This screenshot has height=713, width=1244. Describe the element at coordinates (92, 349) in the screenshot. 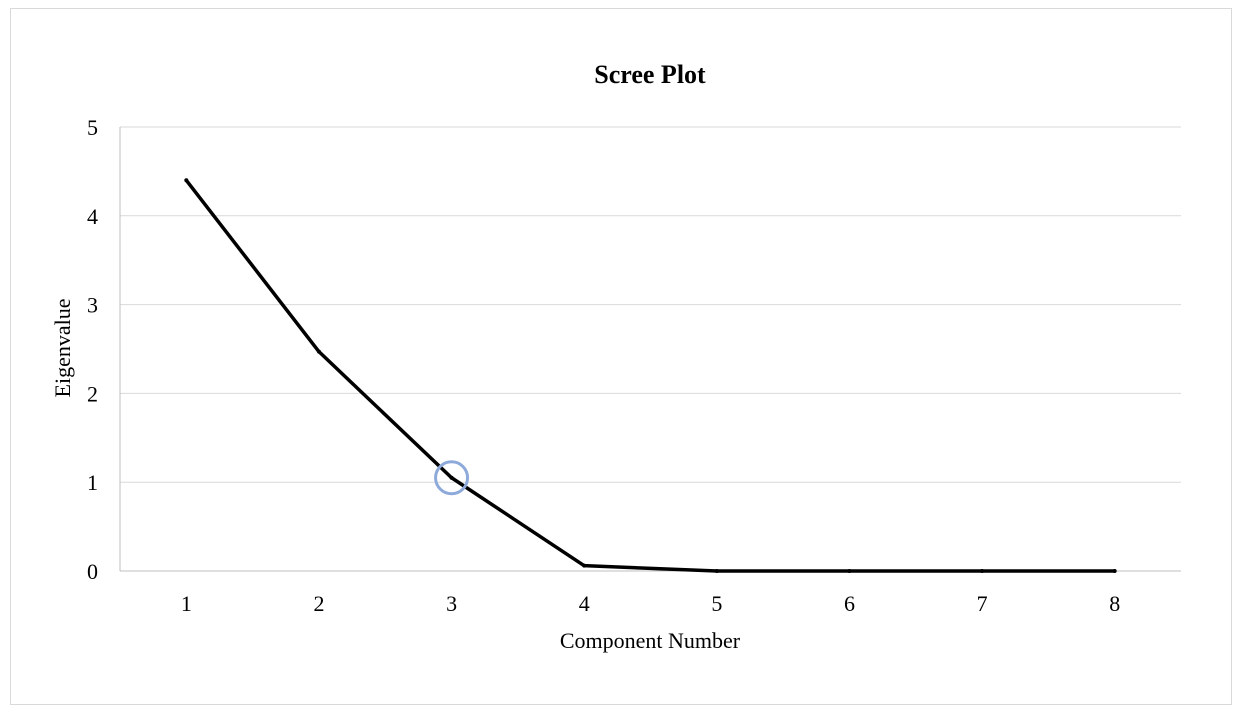

I see `y-tick-labels: 0 1 2 3 4 5` at that location.